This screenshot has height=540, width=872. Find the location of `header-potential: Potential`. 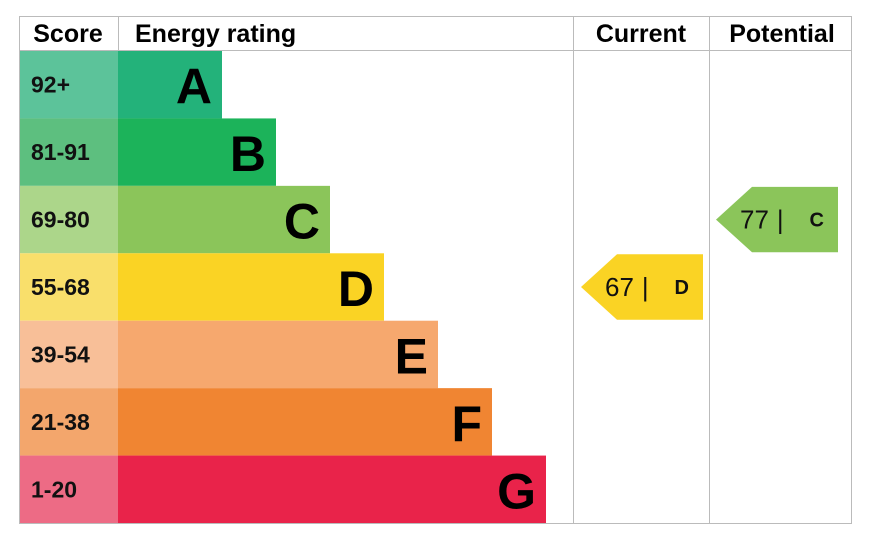

header-potential: Potential is located at coordinates (782, 34).